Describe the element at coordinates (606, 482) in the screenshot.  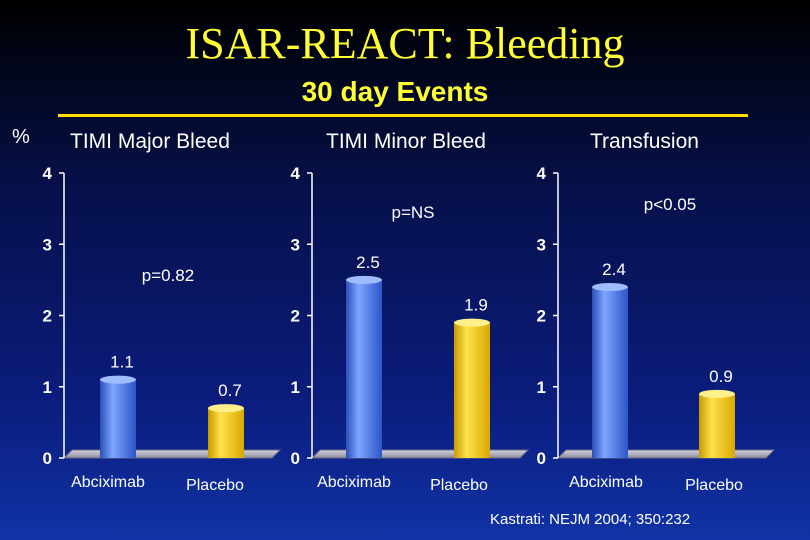
I see `chart-2-category-label-0: Abciximab` at that location.